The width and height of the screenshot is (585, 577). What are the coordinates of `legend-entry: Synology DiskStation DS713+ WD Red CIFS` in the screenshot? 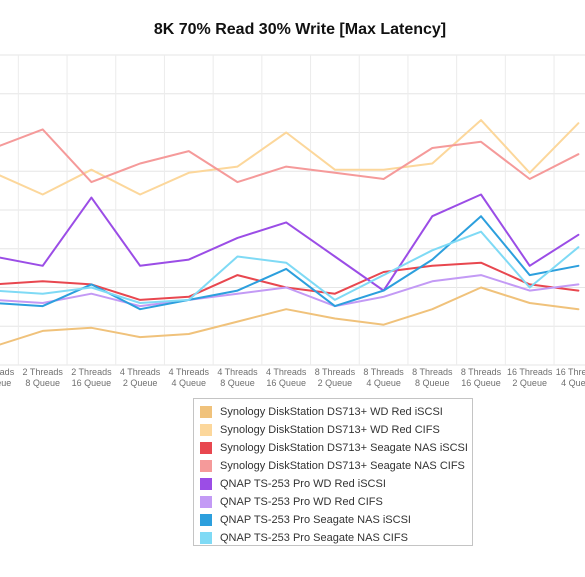 It's located at (336, 430).